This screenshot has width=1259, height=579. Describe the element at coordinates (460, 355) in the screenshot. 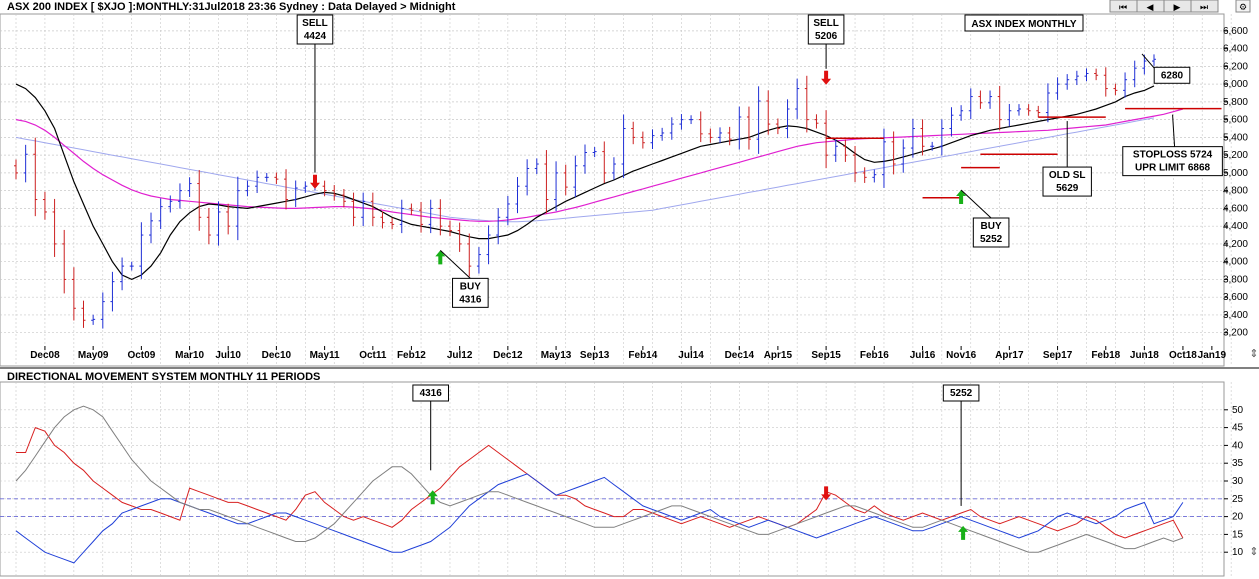

I see `x-tick-label: Jul12` at that location.